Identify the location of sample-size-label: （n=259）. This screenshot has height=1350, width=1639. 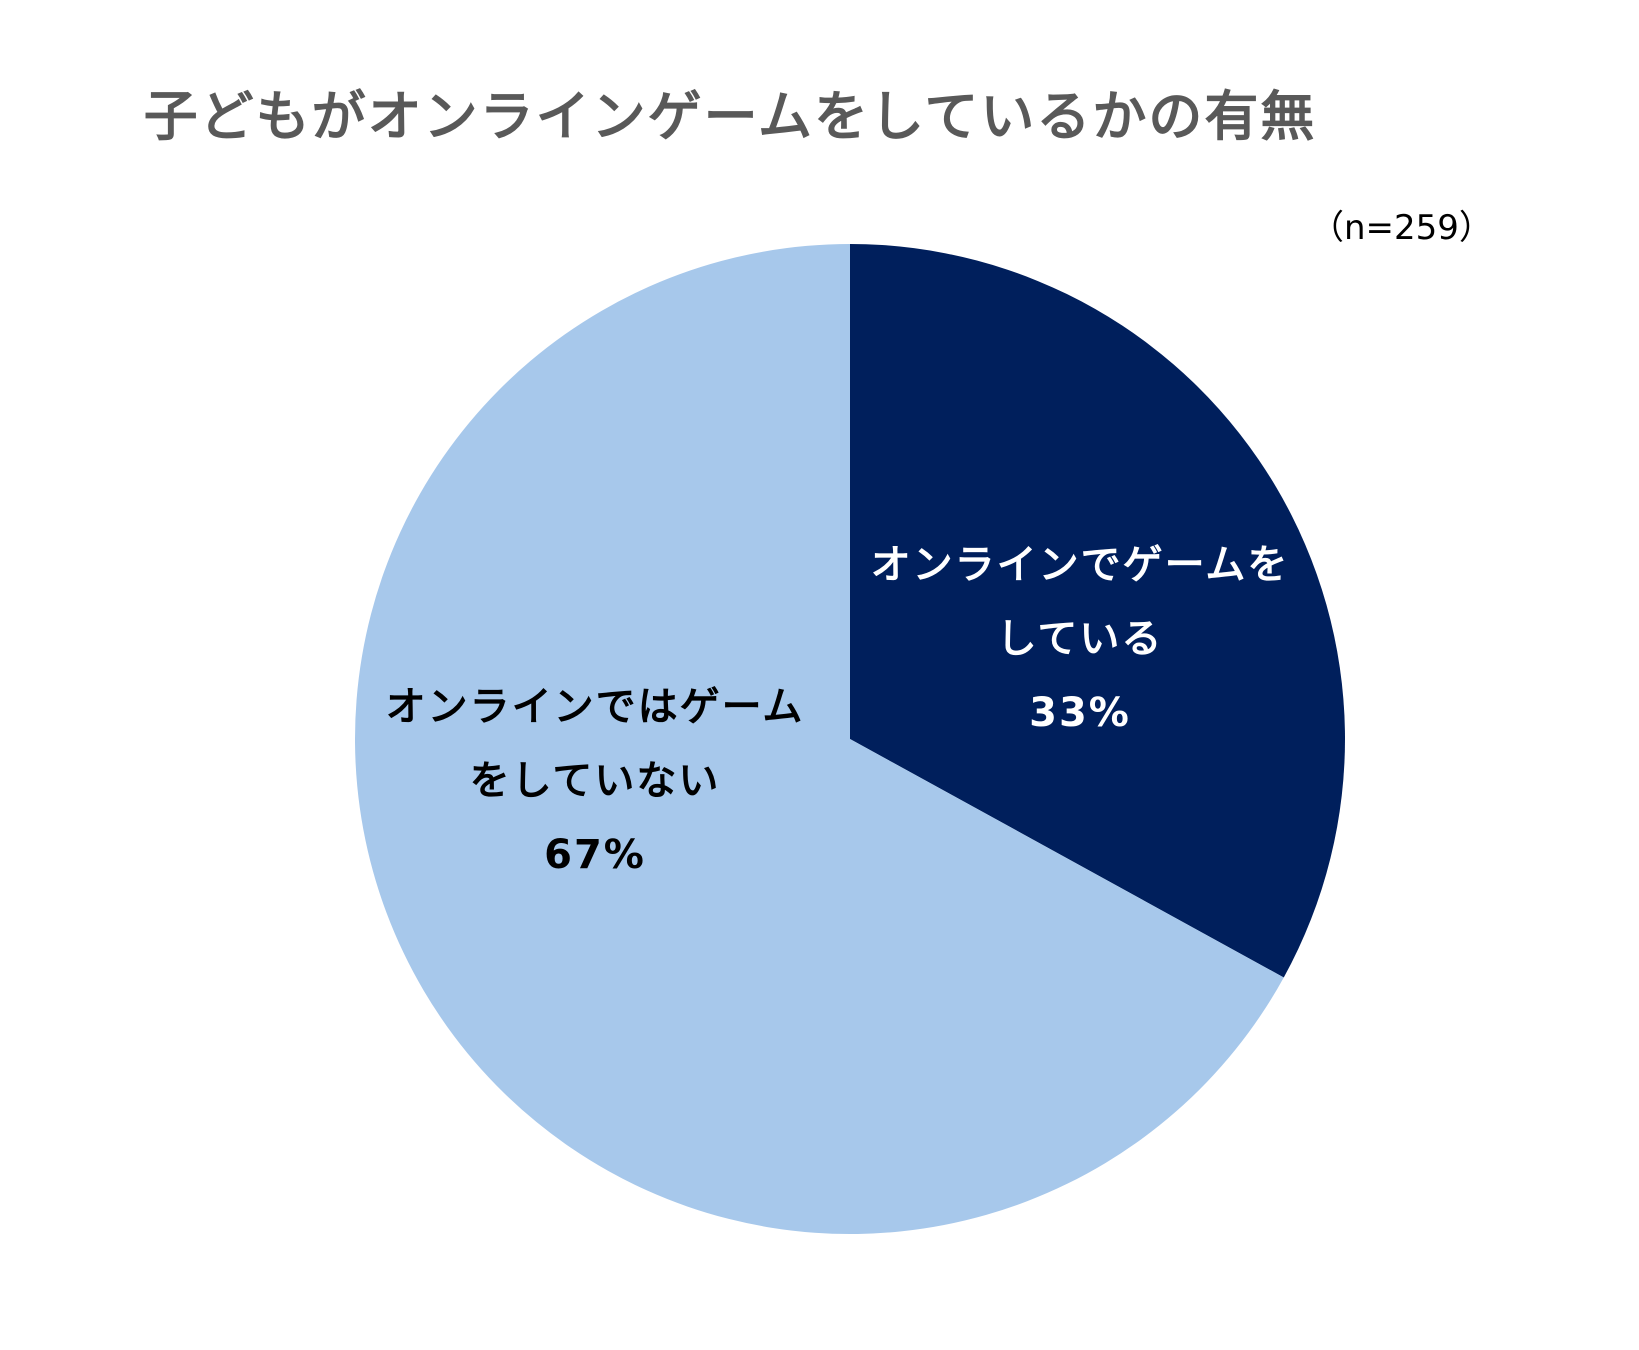
(1401, 228).